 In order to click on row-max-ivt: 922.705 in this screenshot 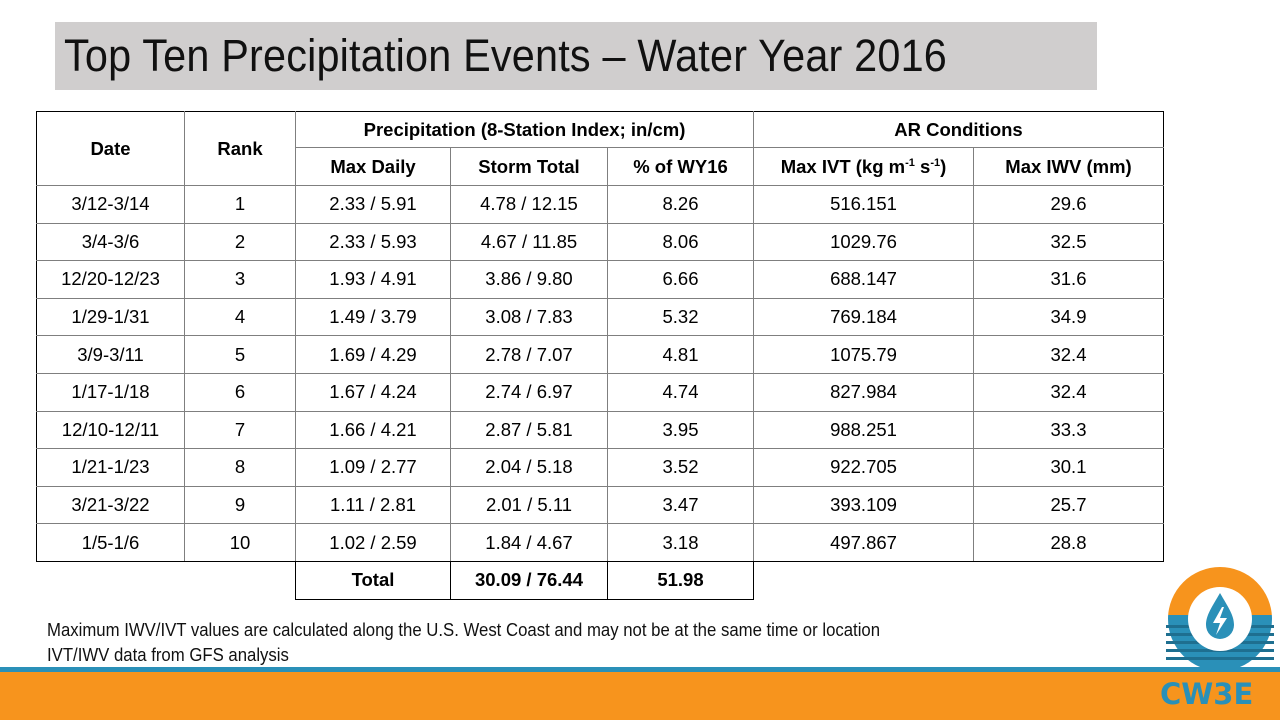, I will do `click(863, 467)`.